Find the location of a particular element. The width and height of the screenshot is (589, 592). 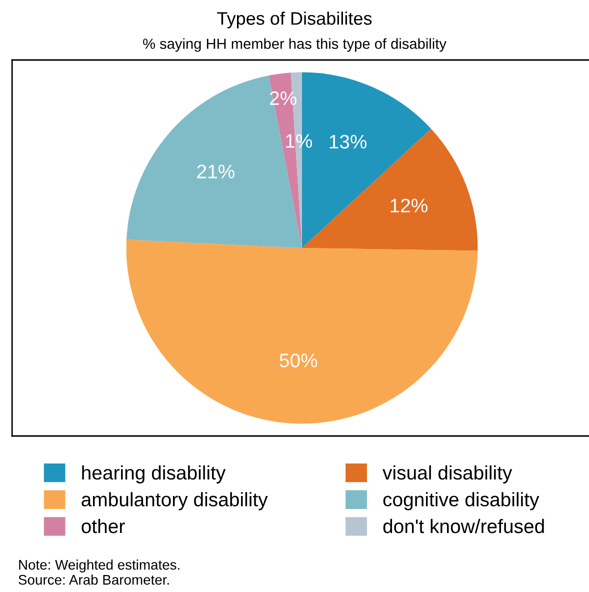

chart-subtitle: % saying HH member has this type of disability is located at coordinates (294, 45).